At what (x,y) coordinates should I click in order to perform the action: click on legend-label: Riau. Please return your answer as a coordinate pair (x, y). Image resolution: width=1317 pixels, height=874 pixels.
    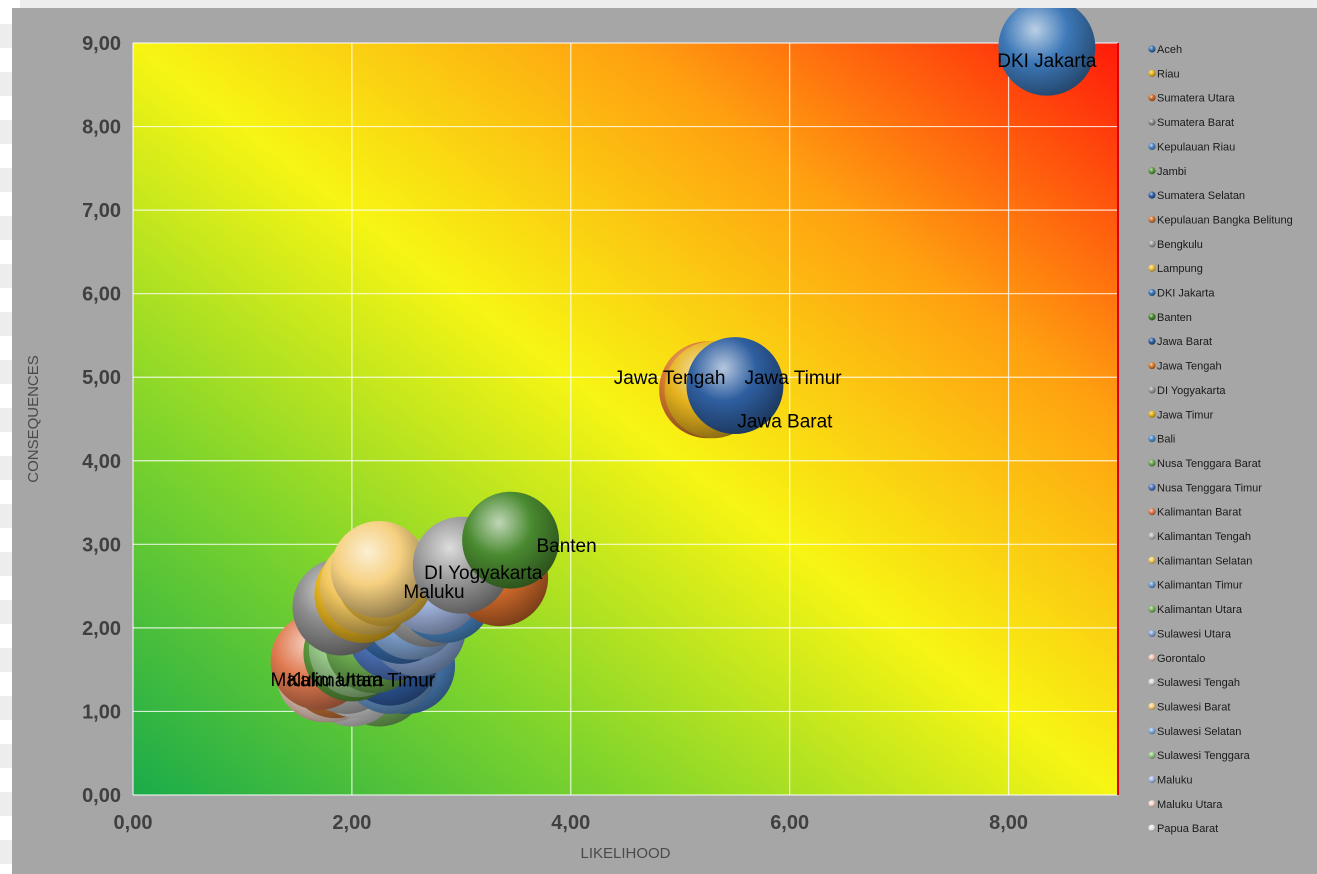
    Looking at the image, I should click on (1168, 74).